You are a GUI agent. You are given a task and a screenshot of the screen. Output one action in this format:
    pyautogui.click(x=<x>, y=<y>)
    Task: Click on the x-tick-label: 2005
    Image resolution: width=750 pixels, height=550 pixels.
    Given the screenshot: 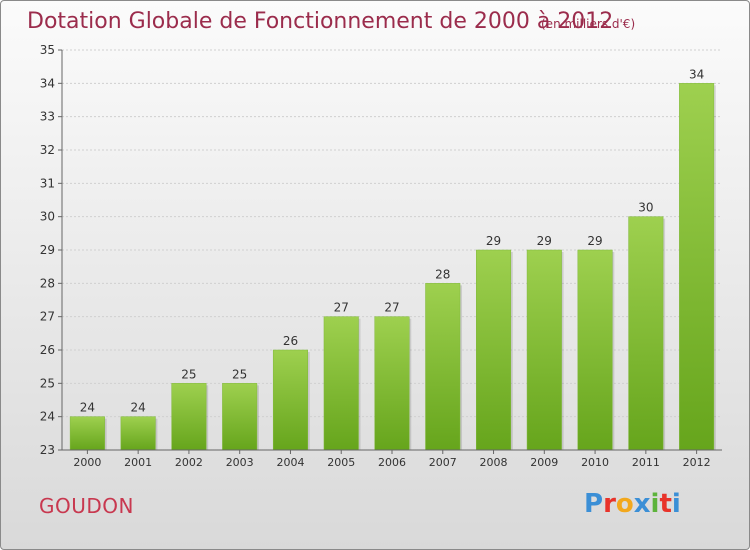 What is the action you would take?
    pyautogui.click(x=341, y=462)
    